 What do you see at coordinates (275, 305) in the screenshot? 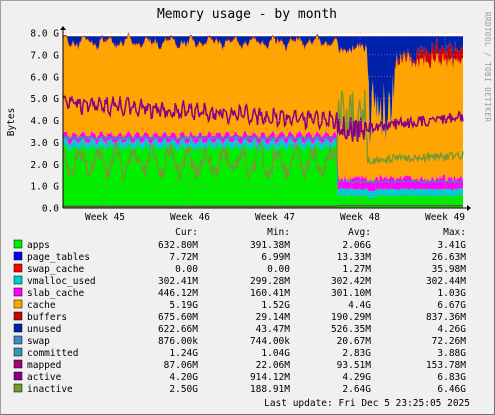
I see `legend-value-min: 1.52G` at bounding box center [275, 305].